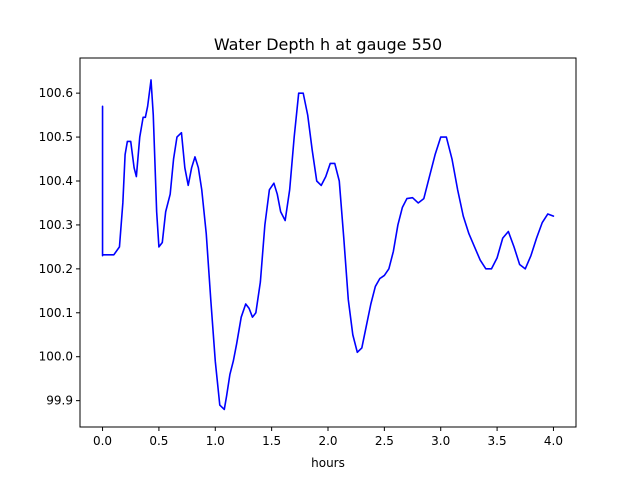 The height and width of the screenshot is (480, 640). What do you see at coordinates (59, 247) in the screenshot?
I see `y-axis: 99.9 100.0 100.1 100.2 100.3 100.4 100.5 100.6` at bounding box center [59, 247].